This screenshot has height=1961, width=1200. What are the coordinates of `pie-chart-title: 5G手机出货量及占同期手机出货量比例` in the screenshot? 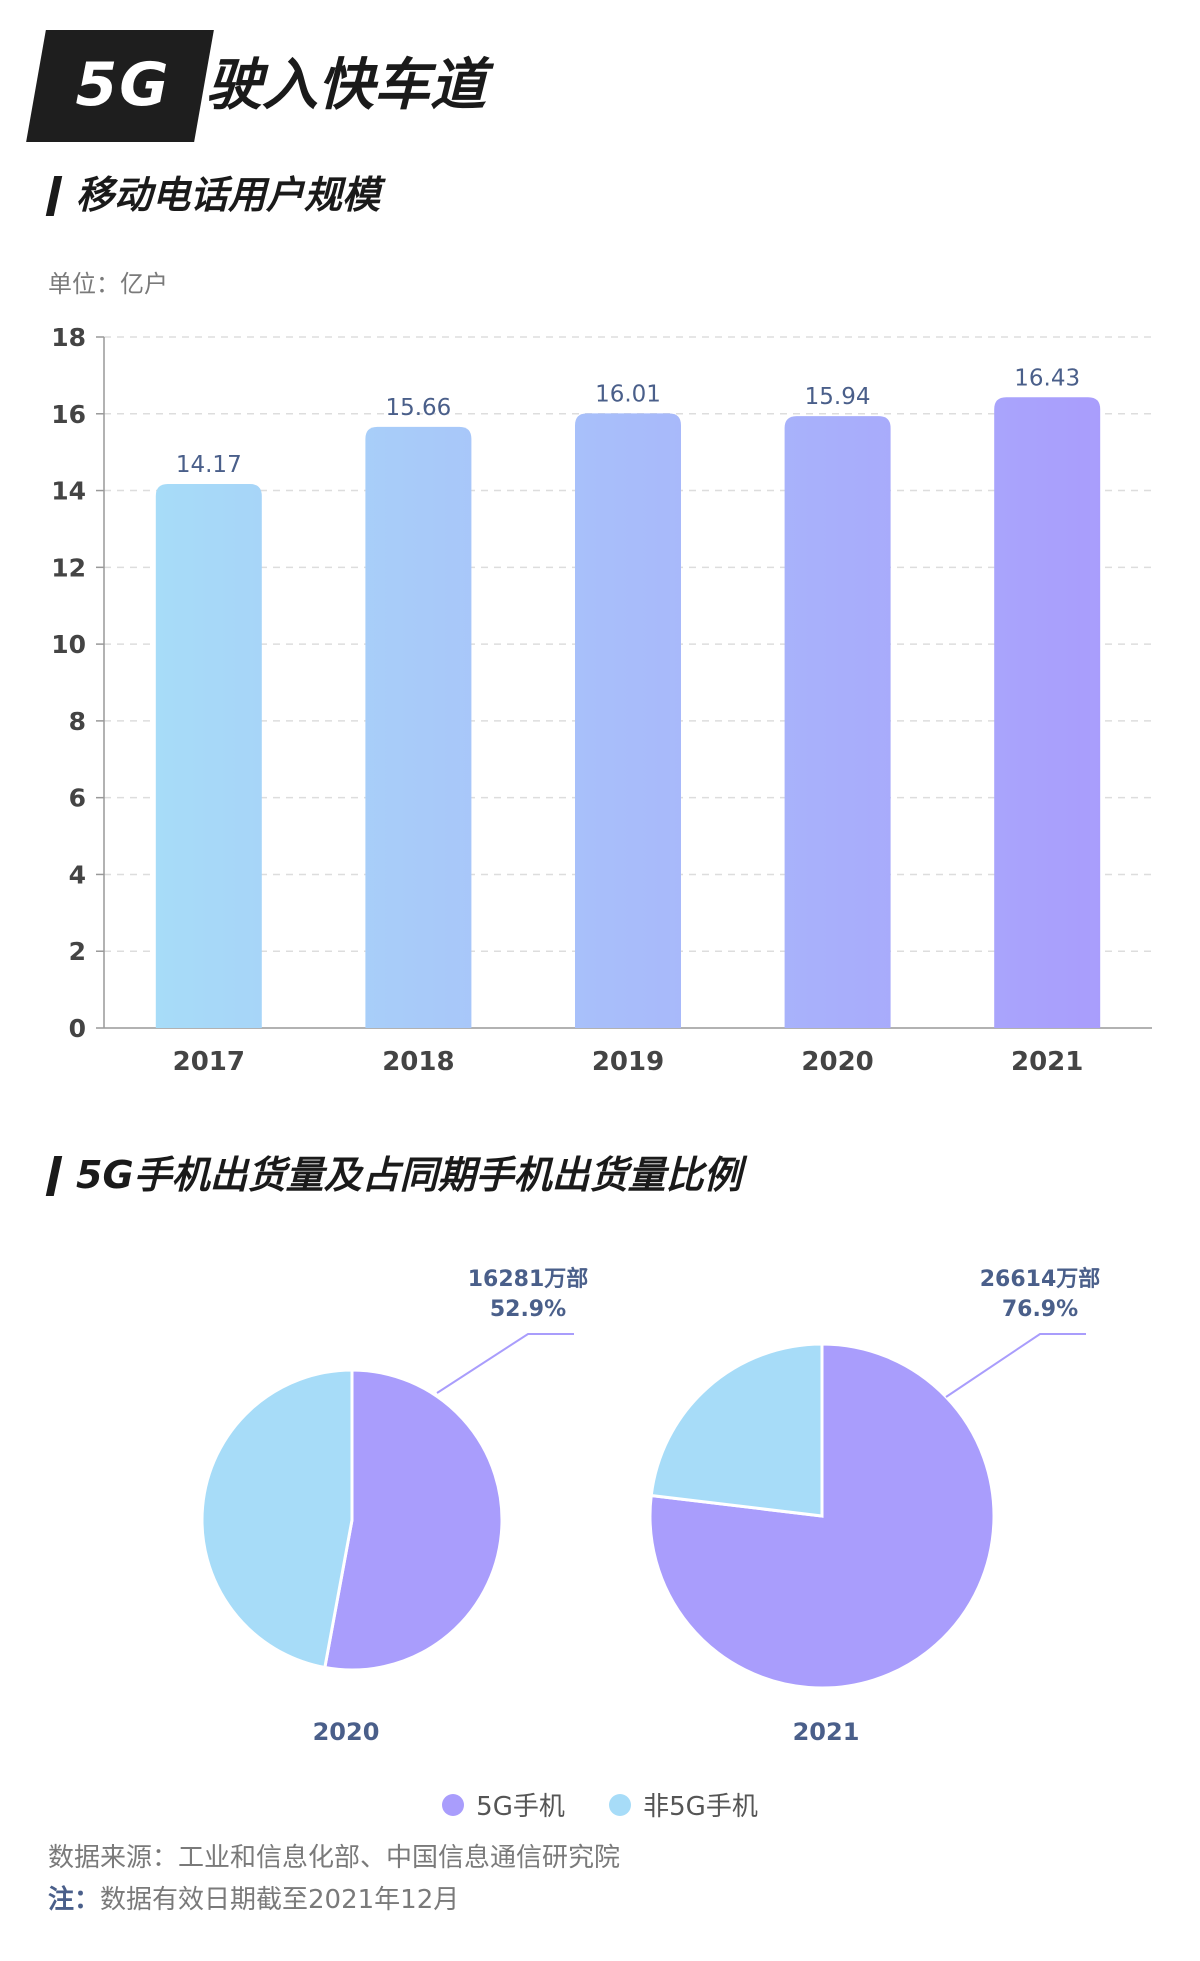 It's located at (409, 1175).